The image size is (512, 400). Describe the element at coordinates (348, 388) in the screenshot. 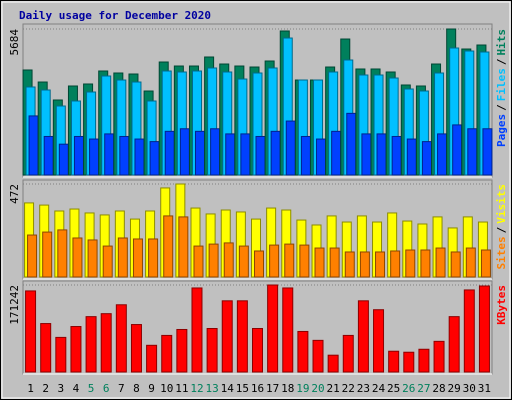

I see `x-tick-label: 22` at that location.